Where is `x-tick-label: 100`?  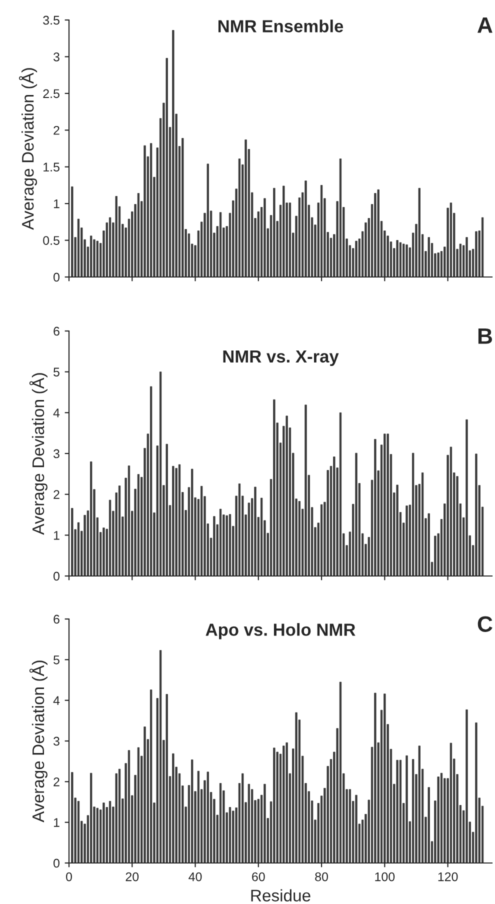
x-tick-label: 100 is located at coordinates (385, 877).